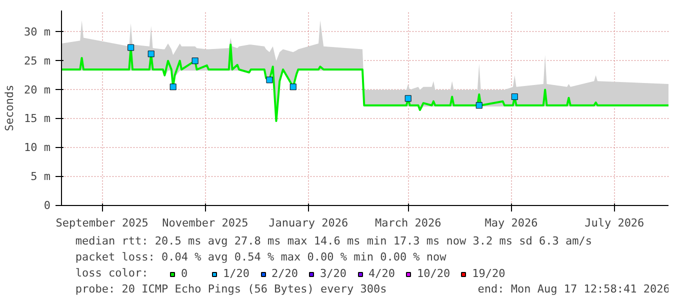  Describe the element at coordinates (236, 273) in the screenshot. I see `legend-label: 1/20` at that location.